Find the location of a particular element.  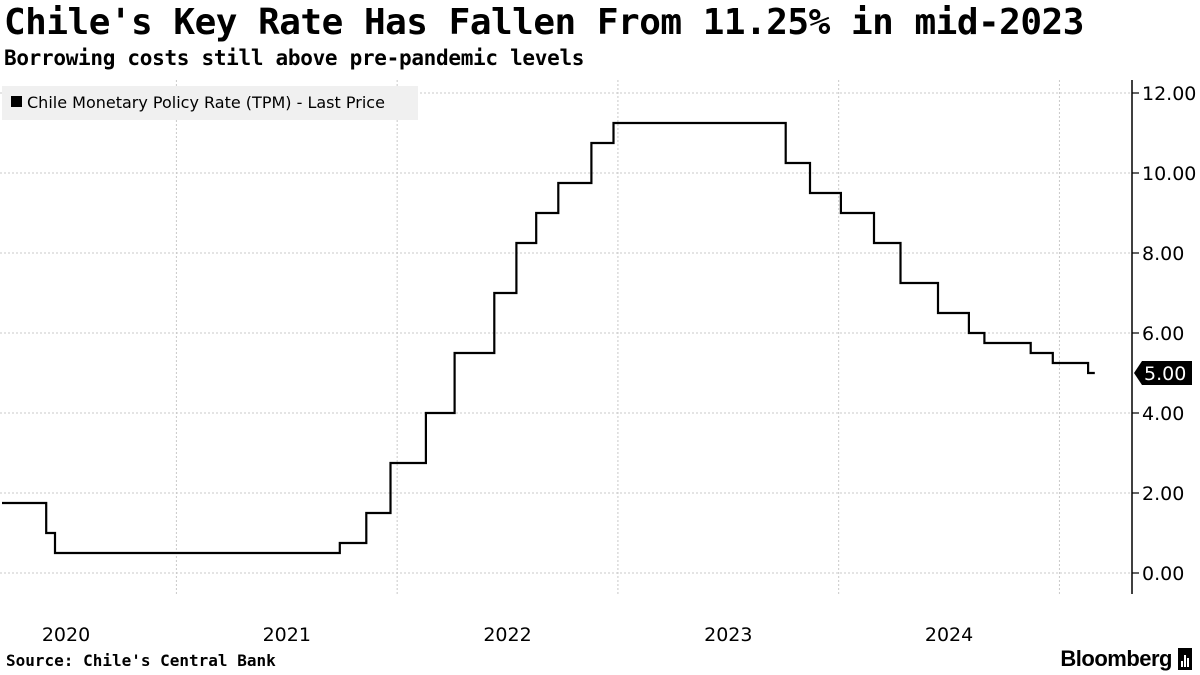

bloomberg-terminal-icon is located at coordinates (1185, 659).